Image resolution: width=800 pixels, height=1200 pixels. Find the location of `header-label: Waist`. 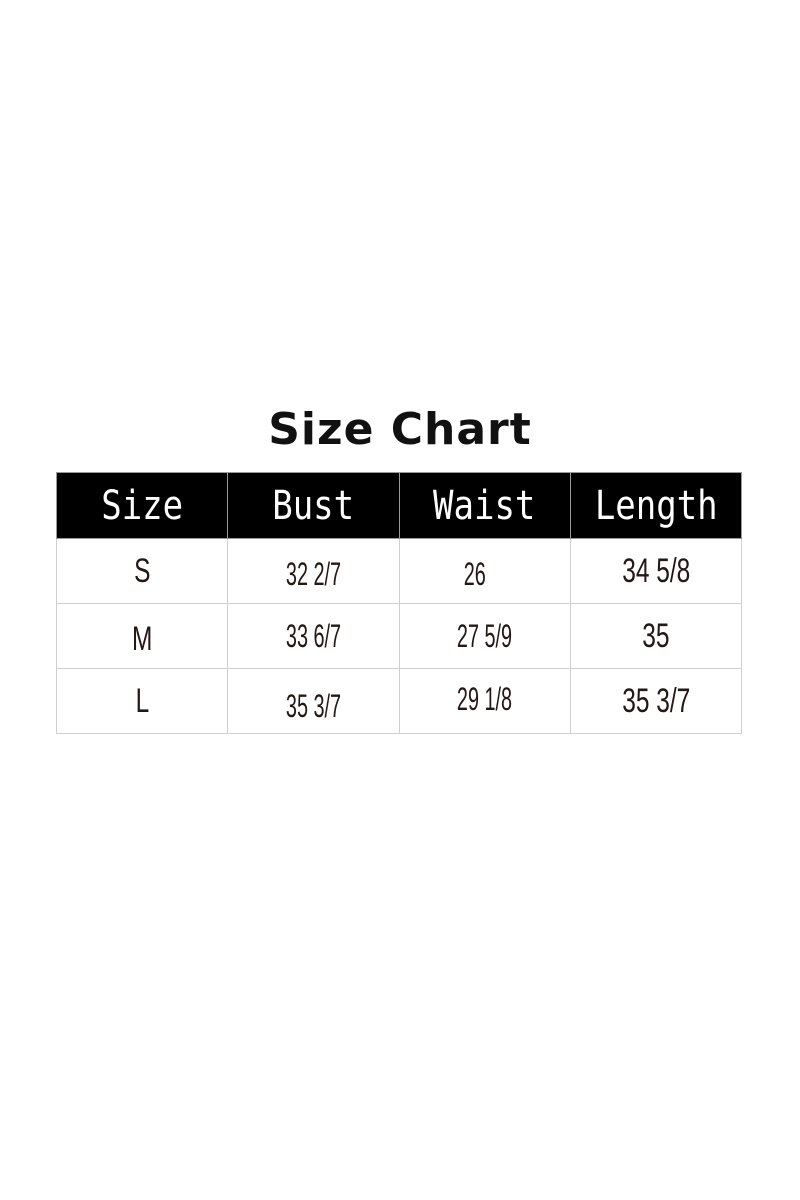

header-label: Waist is located at coordinates (484, 505).